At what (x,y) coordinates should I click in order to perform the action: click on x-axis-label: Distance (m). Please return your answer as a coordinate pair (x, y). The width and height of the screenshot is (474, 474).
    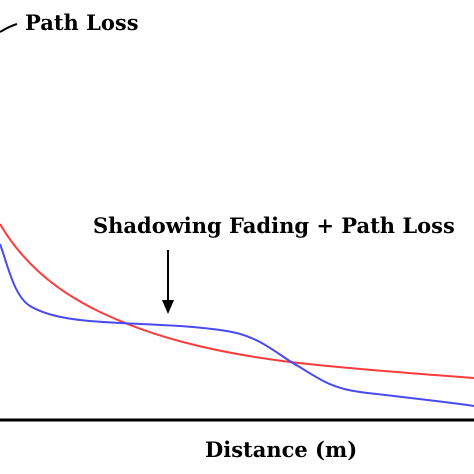
    Looking at the image, I should click on (281, 449).